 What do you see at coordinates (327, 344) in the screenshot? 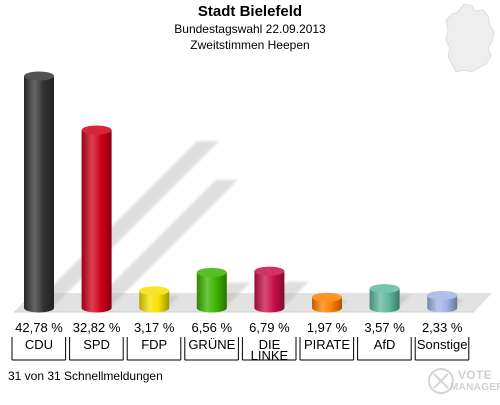
I see `category-label: PIRATE` at bounding box center [327, 344].